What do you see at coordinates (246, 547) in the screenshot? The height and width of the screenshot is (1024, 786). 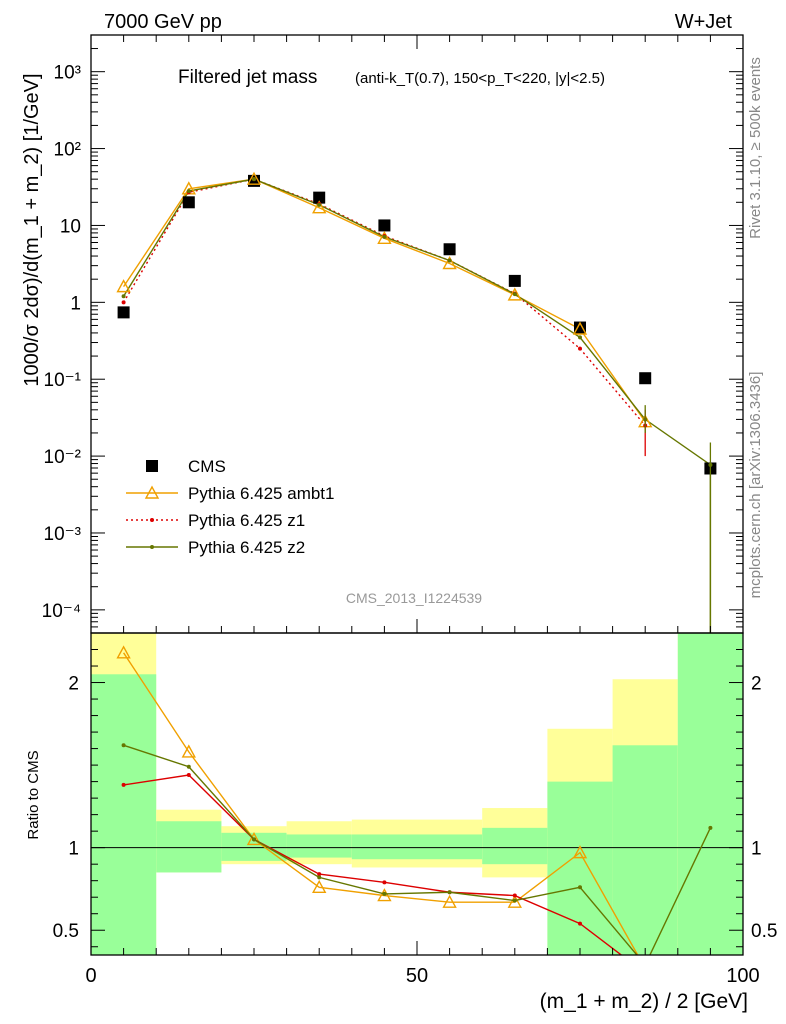 I see `legend-label-3: Pythia 6.425 z2` at bounding box center [246, 547].